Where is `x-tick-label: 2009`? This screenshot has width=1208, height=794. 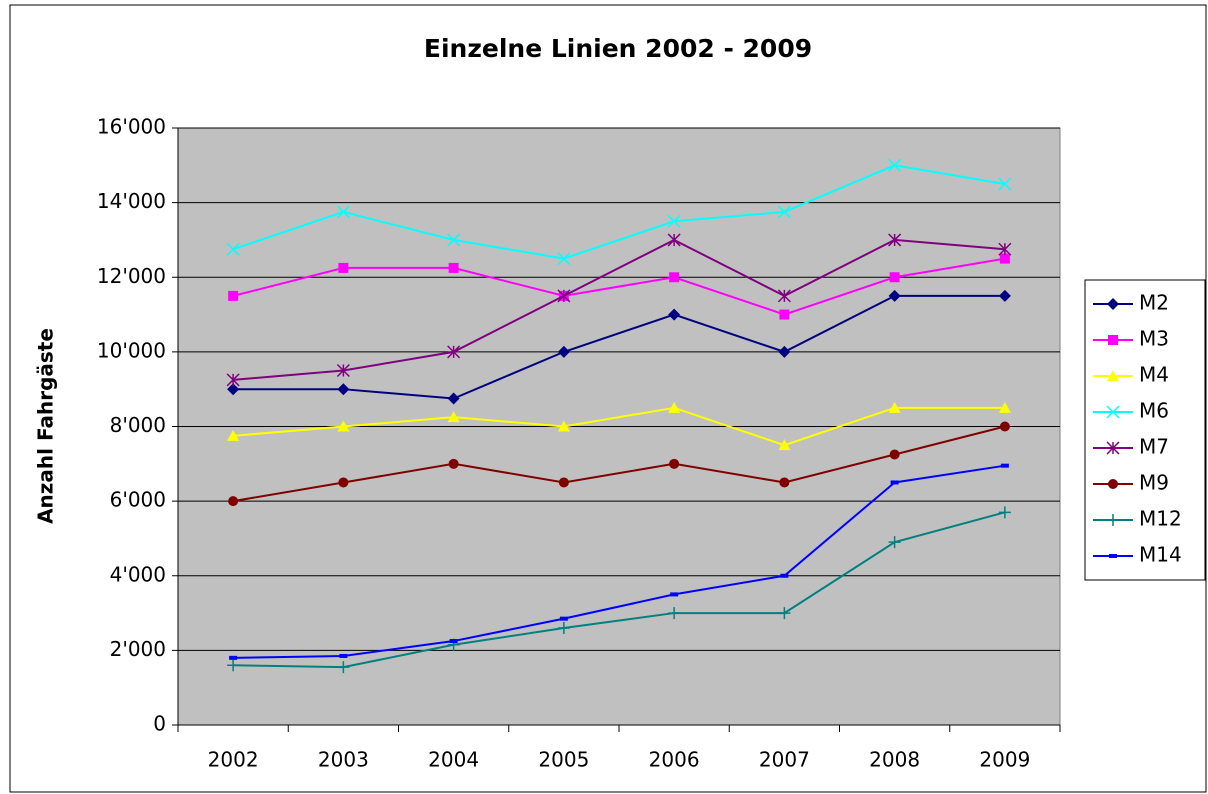 x-tick-label: 2009 is located at coordinates (1004, 760).